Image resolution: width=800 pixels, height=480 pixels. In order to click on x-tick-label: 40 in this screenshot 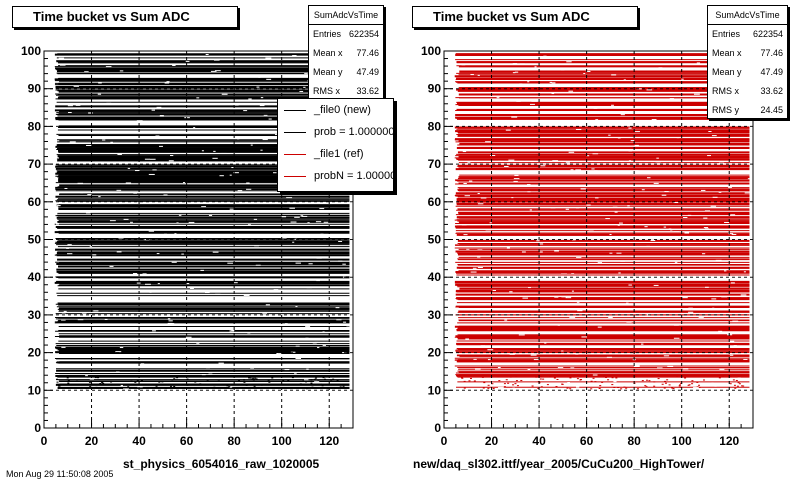, I will do `click(139, 441)`.